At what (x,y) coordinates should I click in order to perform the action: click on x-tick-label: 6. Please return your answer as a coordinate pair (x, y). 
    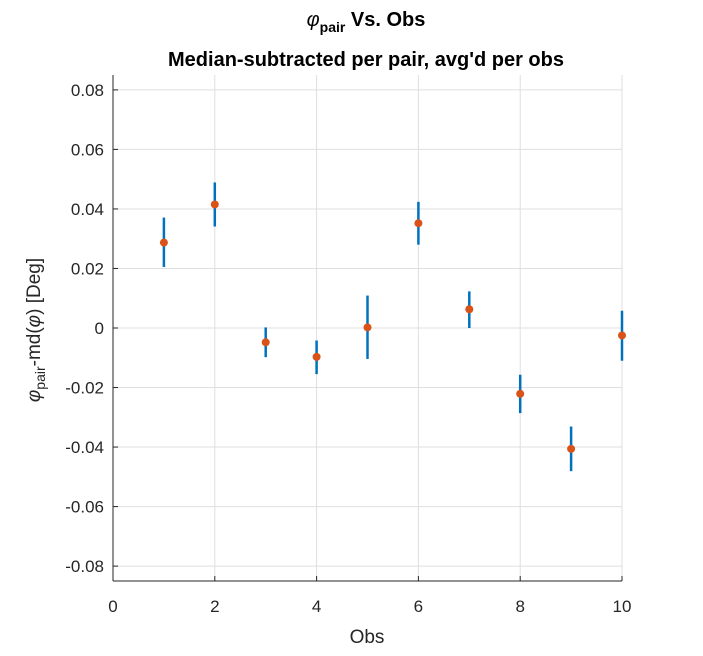
    Looking at the image, I should click on (418, 606).